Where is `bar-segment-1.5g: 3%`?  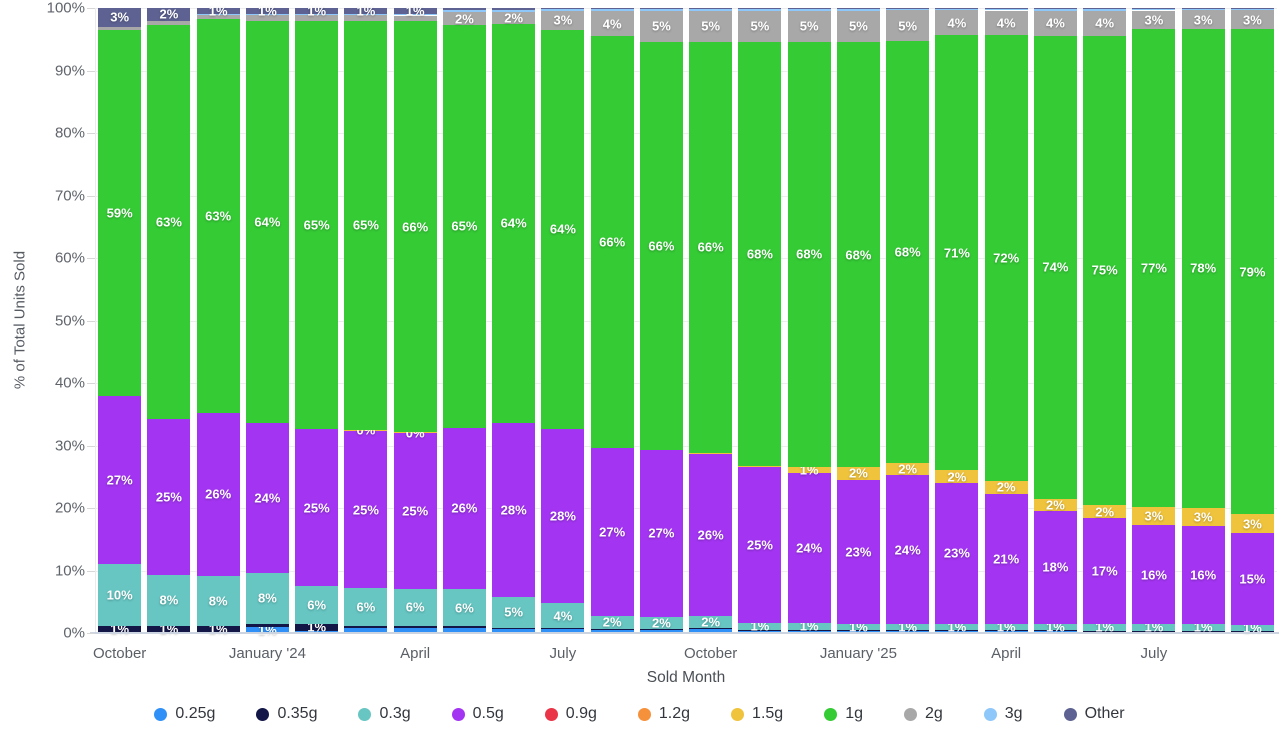
bar-segment-1.5g: 3% is located at coordinates (1252, 523).